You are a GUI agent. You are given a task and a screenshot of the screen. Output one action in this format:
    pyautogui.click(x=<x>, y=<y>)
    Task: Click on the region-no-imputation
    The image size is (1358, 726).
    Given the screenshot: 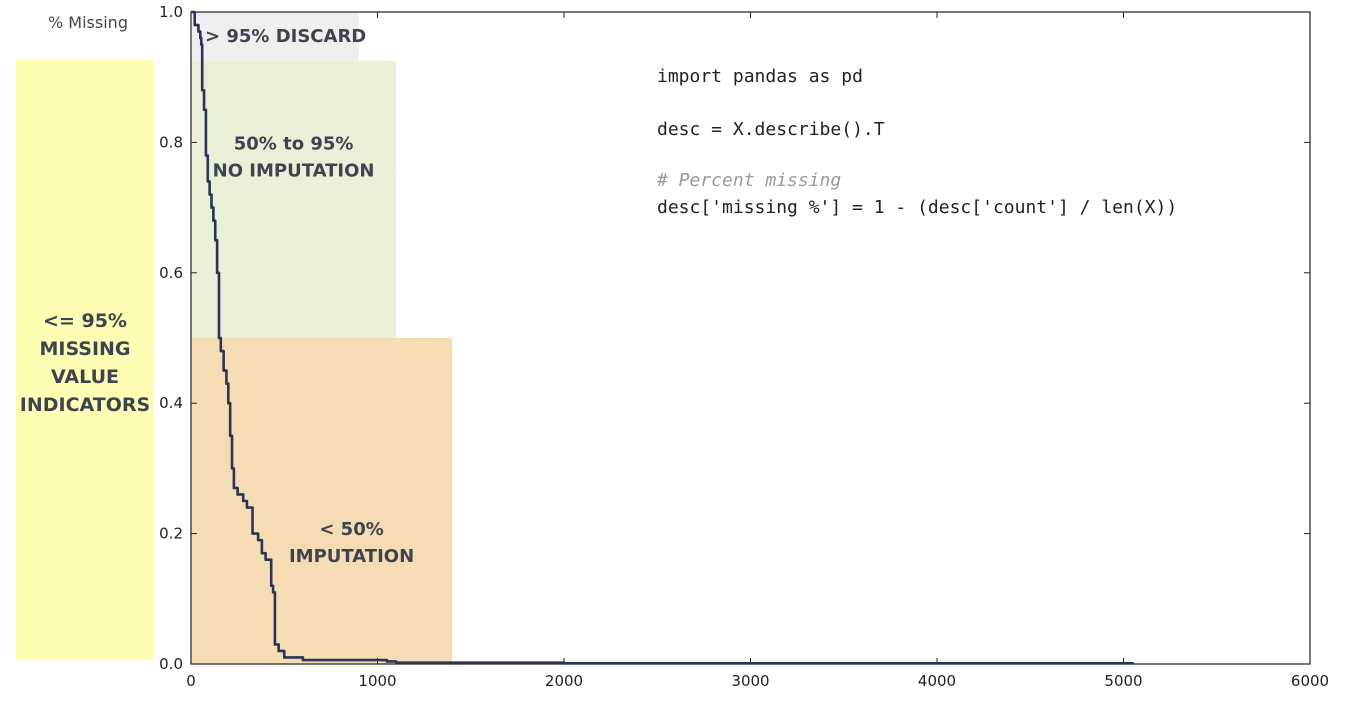 What is the action you would take?
    pyautogui.click(x=294, y=199)
    